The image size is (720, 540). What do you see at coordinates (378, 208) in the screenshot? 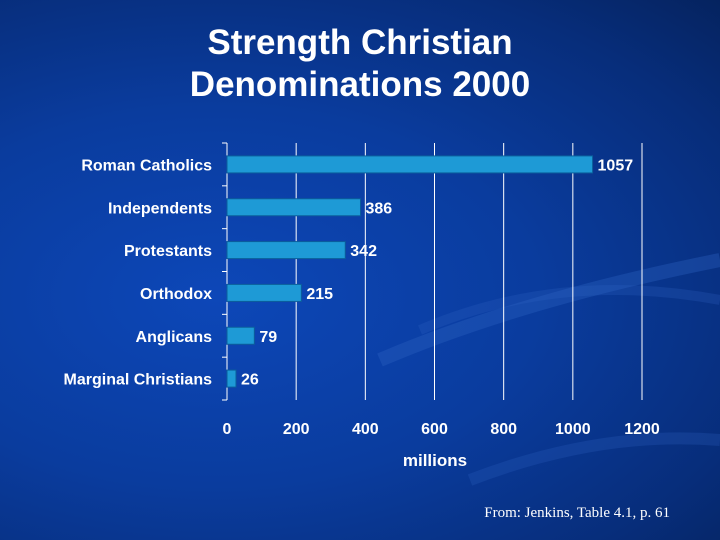
I see `data-label: 386` at bounding box center [378, 208].